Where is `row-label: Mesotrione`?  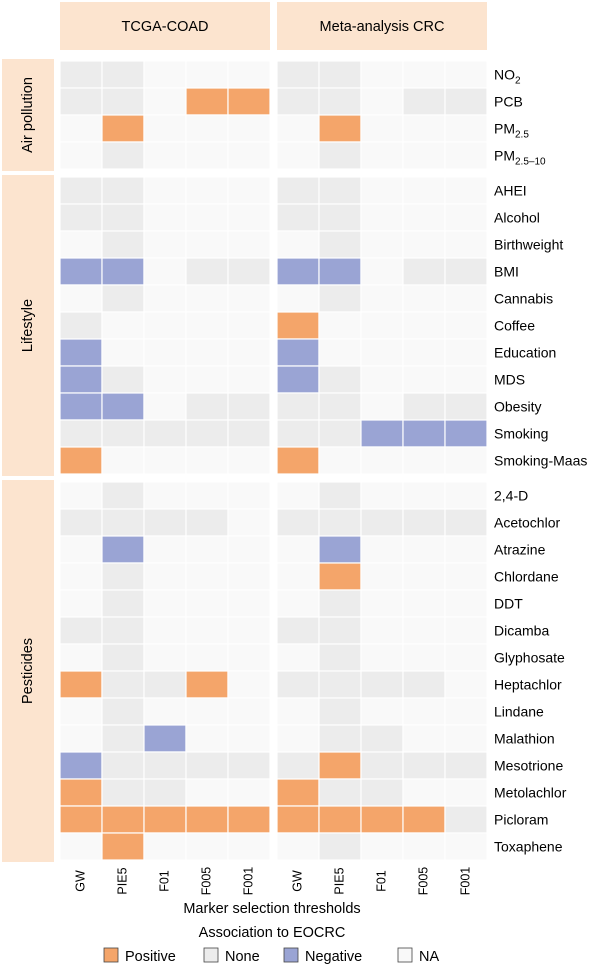 row-label: Mesotrione is located at coordinates (528, 766).